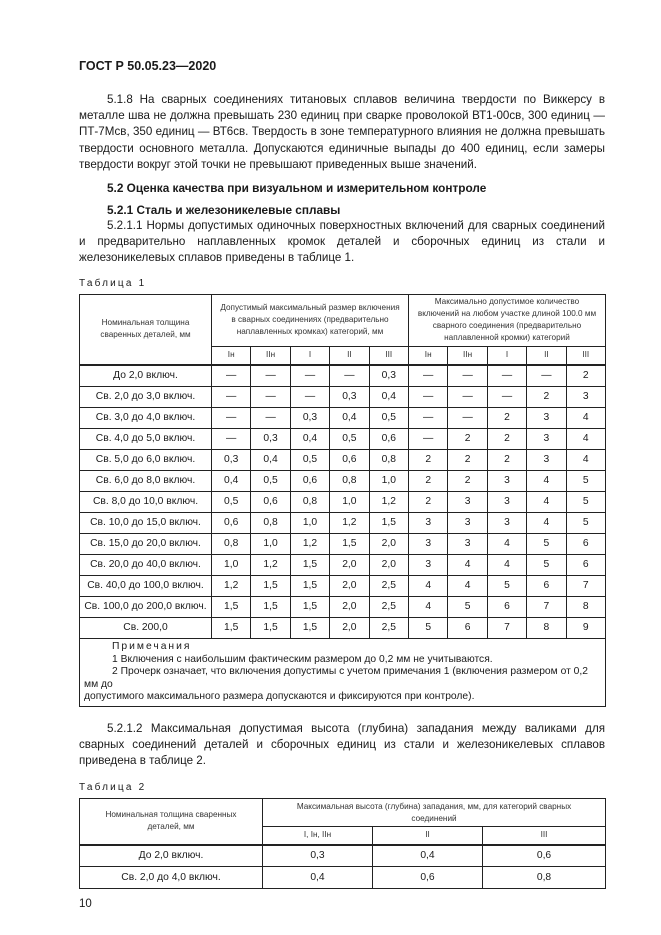 This screenshot has width=661, height=935. Describe the element at coordinates (585, 628) in the screenshot. I see `table-cell: 9` at that location.